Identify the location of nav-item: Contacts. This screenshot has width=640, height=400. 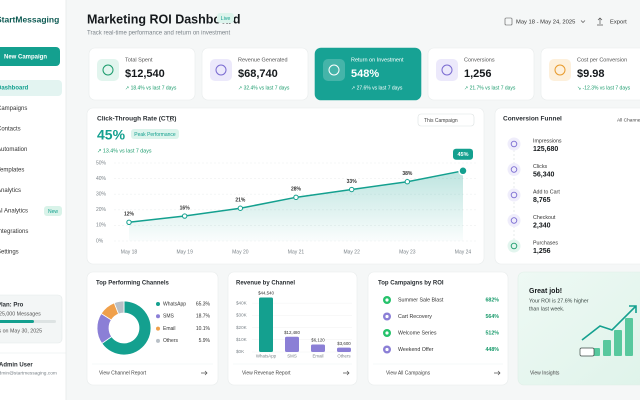
(10, 130).